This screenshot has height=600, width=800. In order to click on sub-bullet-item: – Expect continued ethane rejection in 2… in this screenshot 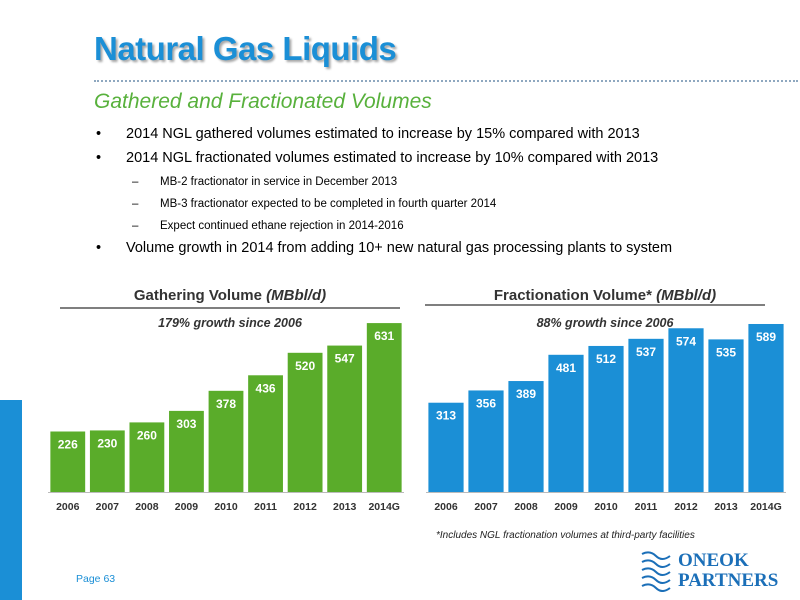, I will do `click(437, 228)`.